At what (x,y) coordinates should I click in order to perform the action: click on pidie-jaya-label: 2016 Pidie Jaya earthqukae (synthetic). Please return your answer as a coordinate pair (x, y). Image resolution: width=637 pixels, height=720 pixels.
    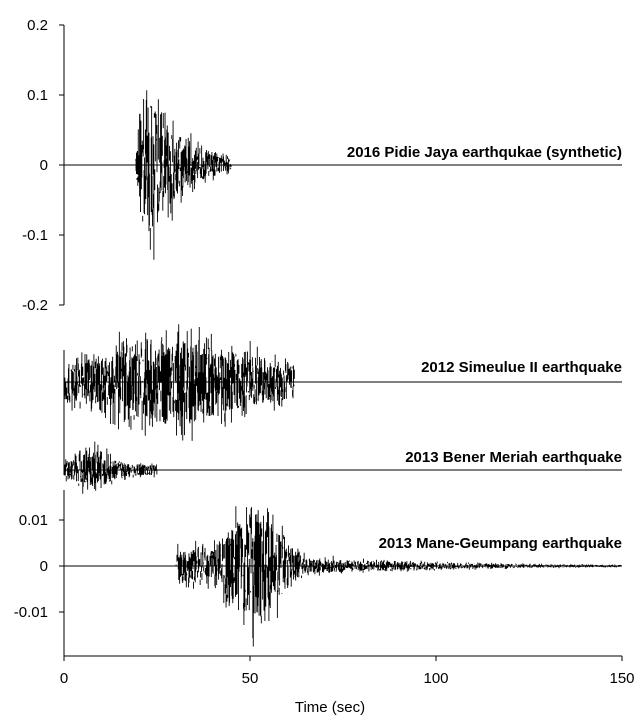
    Looking at the image, I should click on (484, 152).